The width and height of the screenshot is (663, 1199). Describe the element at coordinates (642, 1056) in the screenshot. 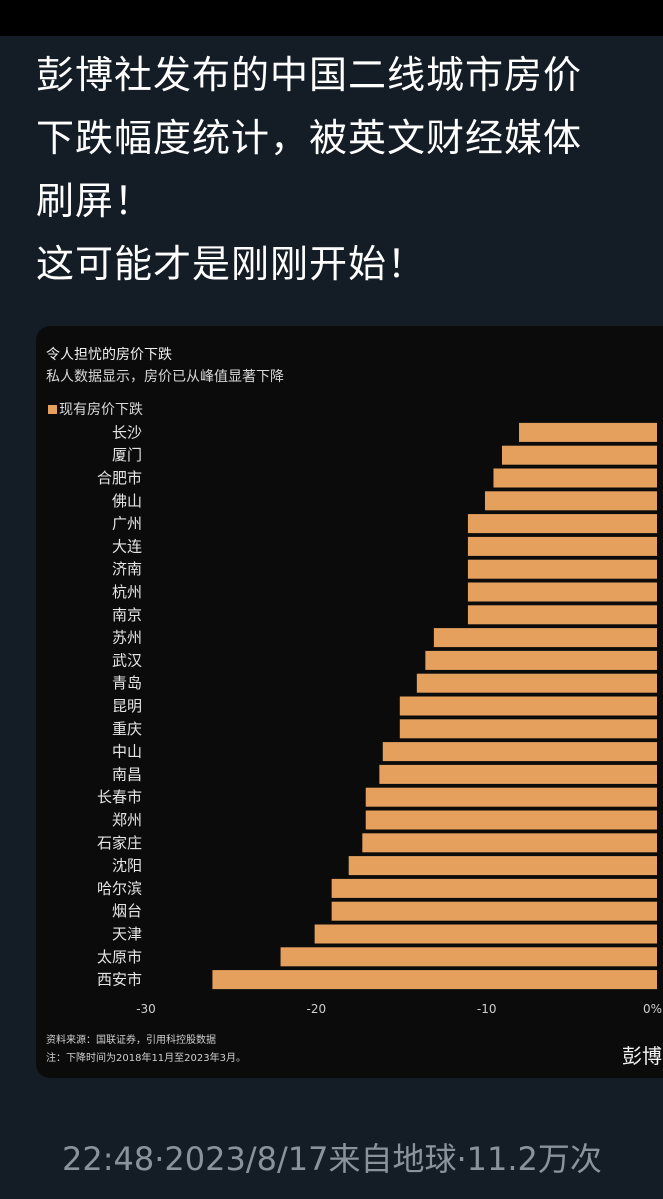

I see `brand-label: 彭博` at that location.